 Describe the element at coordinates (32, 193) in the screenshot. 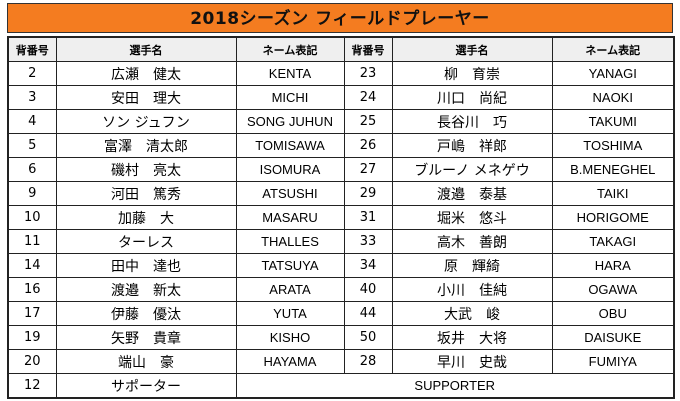

I see `player-number: 9` at that location.